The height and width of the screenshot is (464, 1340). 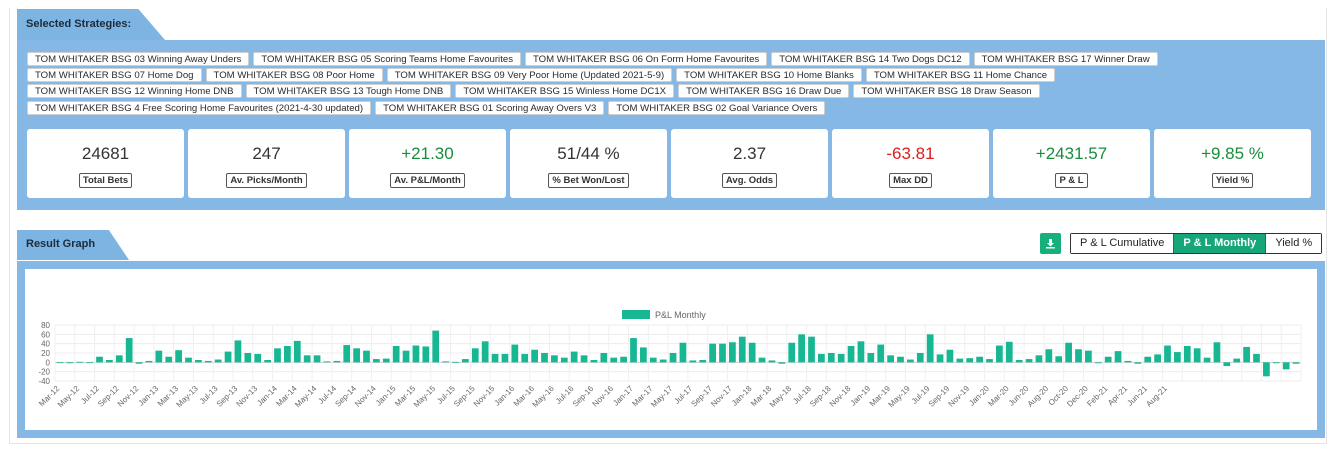 I want to click on x-tick-label: Feb-21, so click(x=1097, y=396).